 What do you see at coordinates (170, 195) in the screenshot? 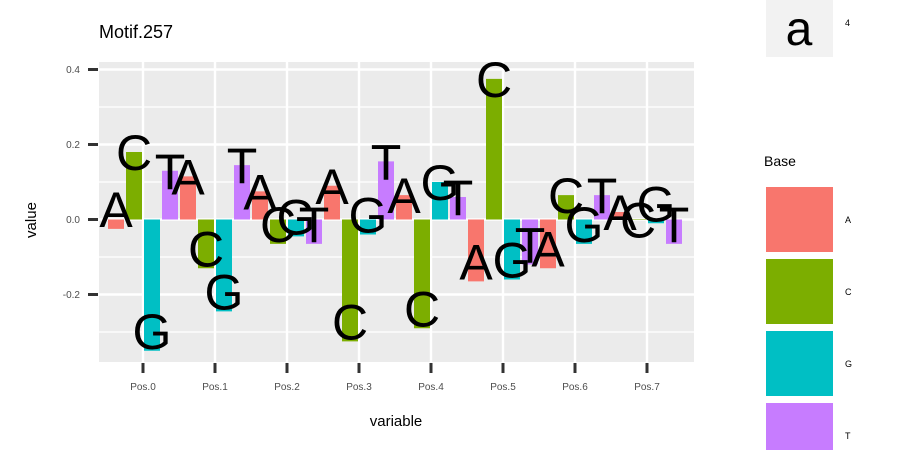
I see `bar-T-Pos.0` at bounding box center [170, 195].